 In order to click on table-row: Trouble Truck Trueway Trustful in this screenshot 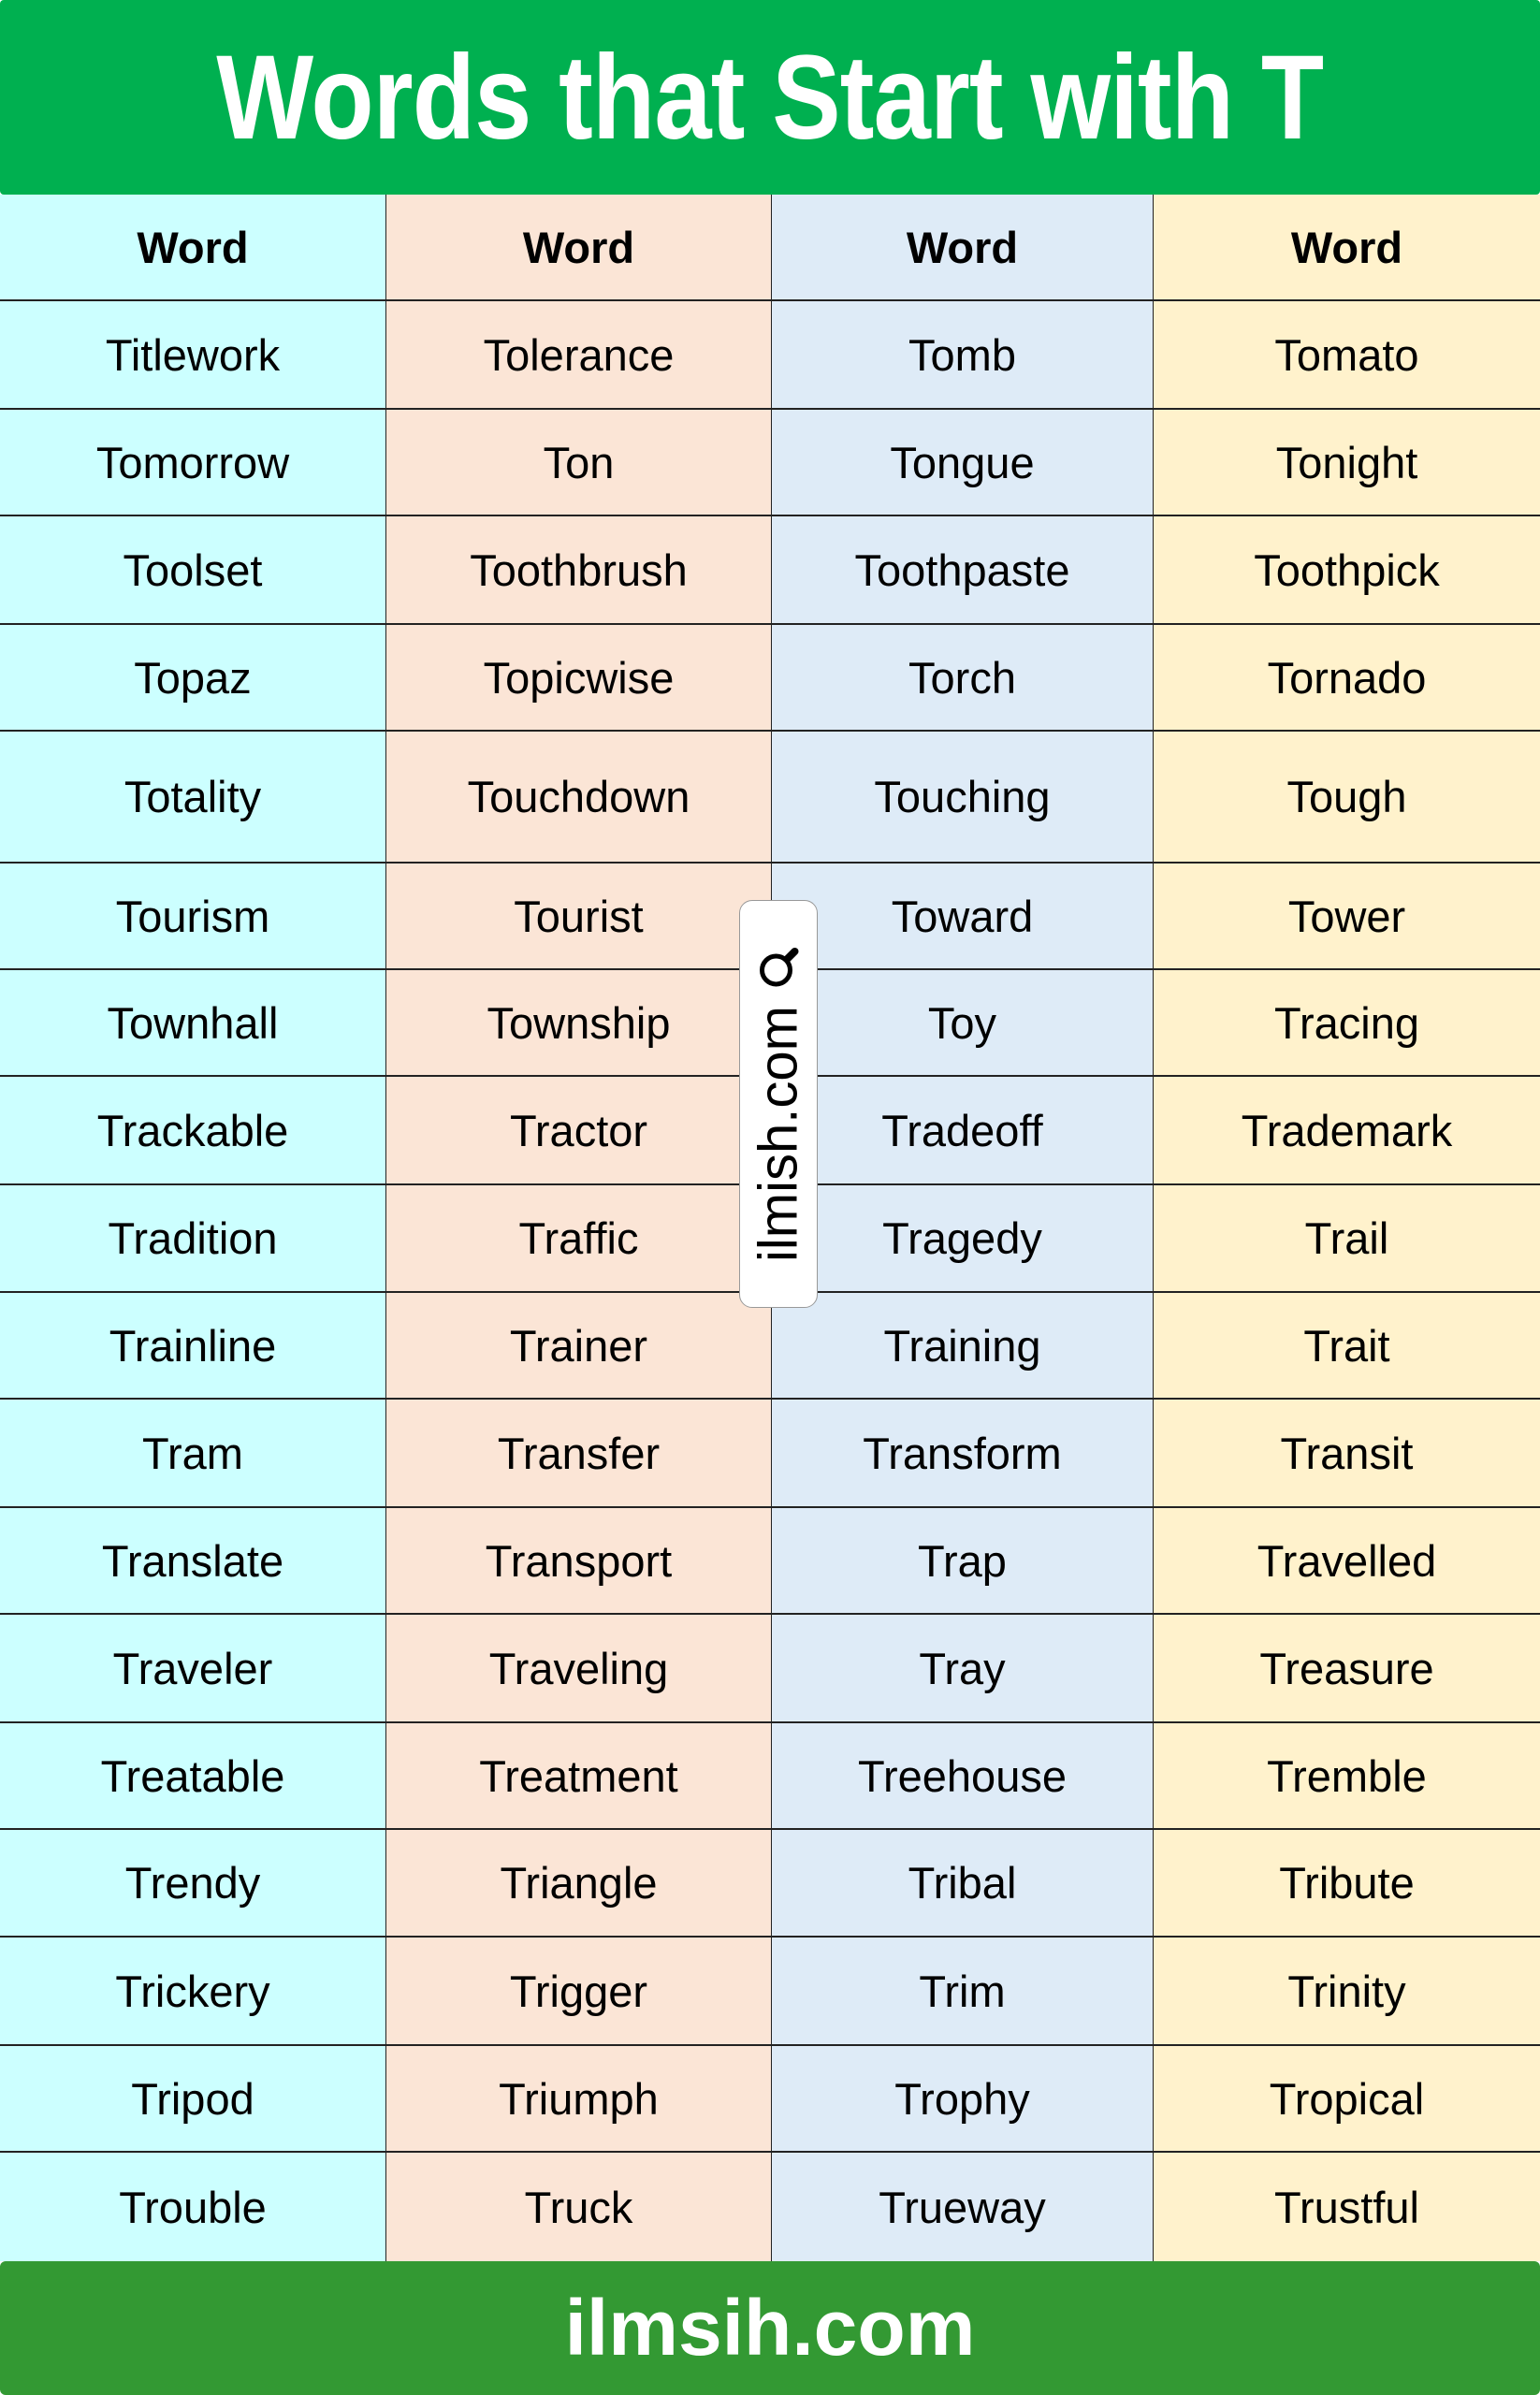, I will do `click(770, 2207)`.